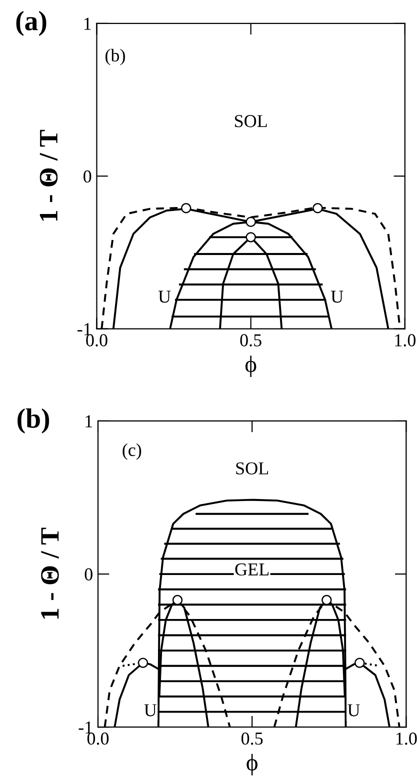 This screenshot has width=417, height=781. I want to click on annotation: GEL, so click(252, 569).